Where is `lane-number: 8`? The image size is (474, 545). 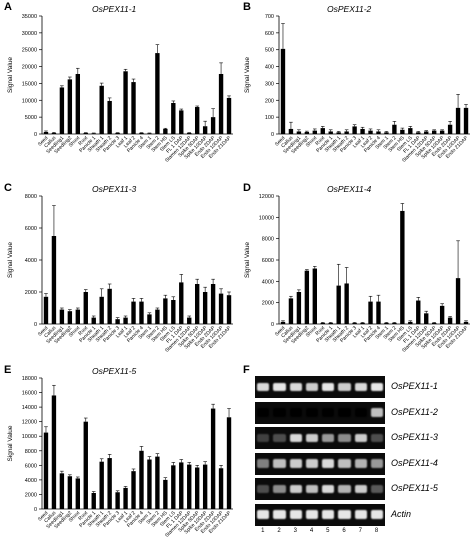 lane-number: 8 is located at coordinates (376, 531).